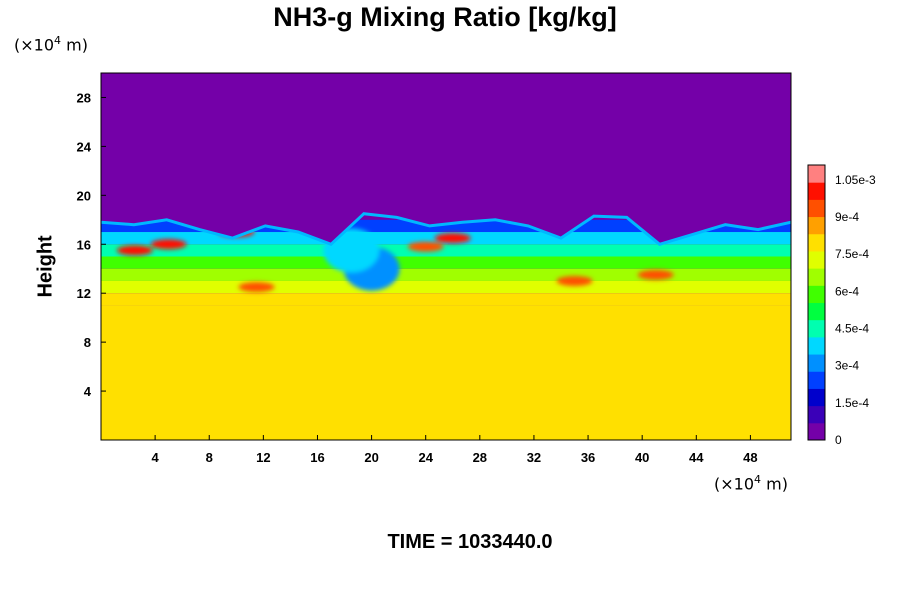  Describe the element at coordinates (750, 457) in the screenshot. I see `x-tick-label: 48` at that location.